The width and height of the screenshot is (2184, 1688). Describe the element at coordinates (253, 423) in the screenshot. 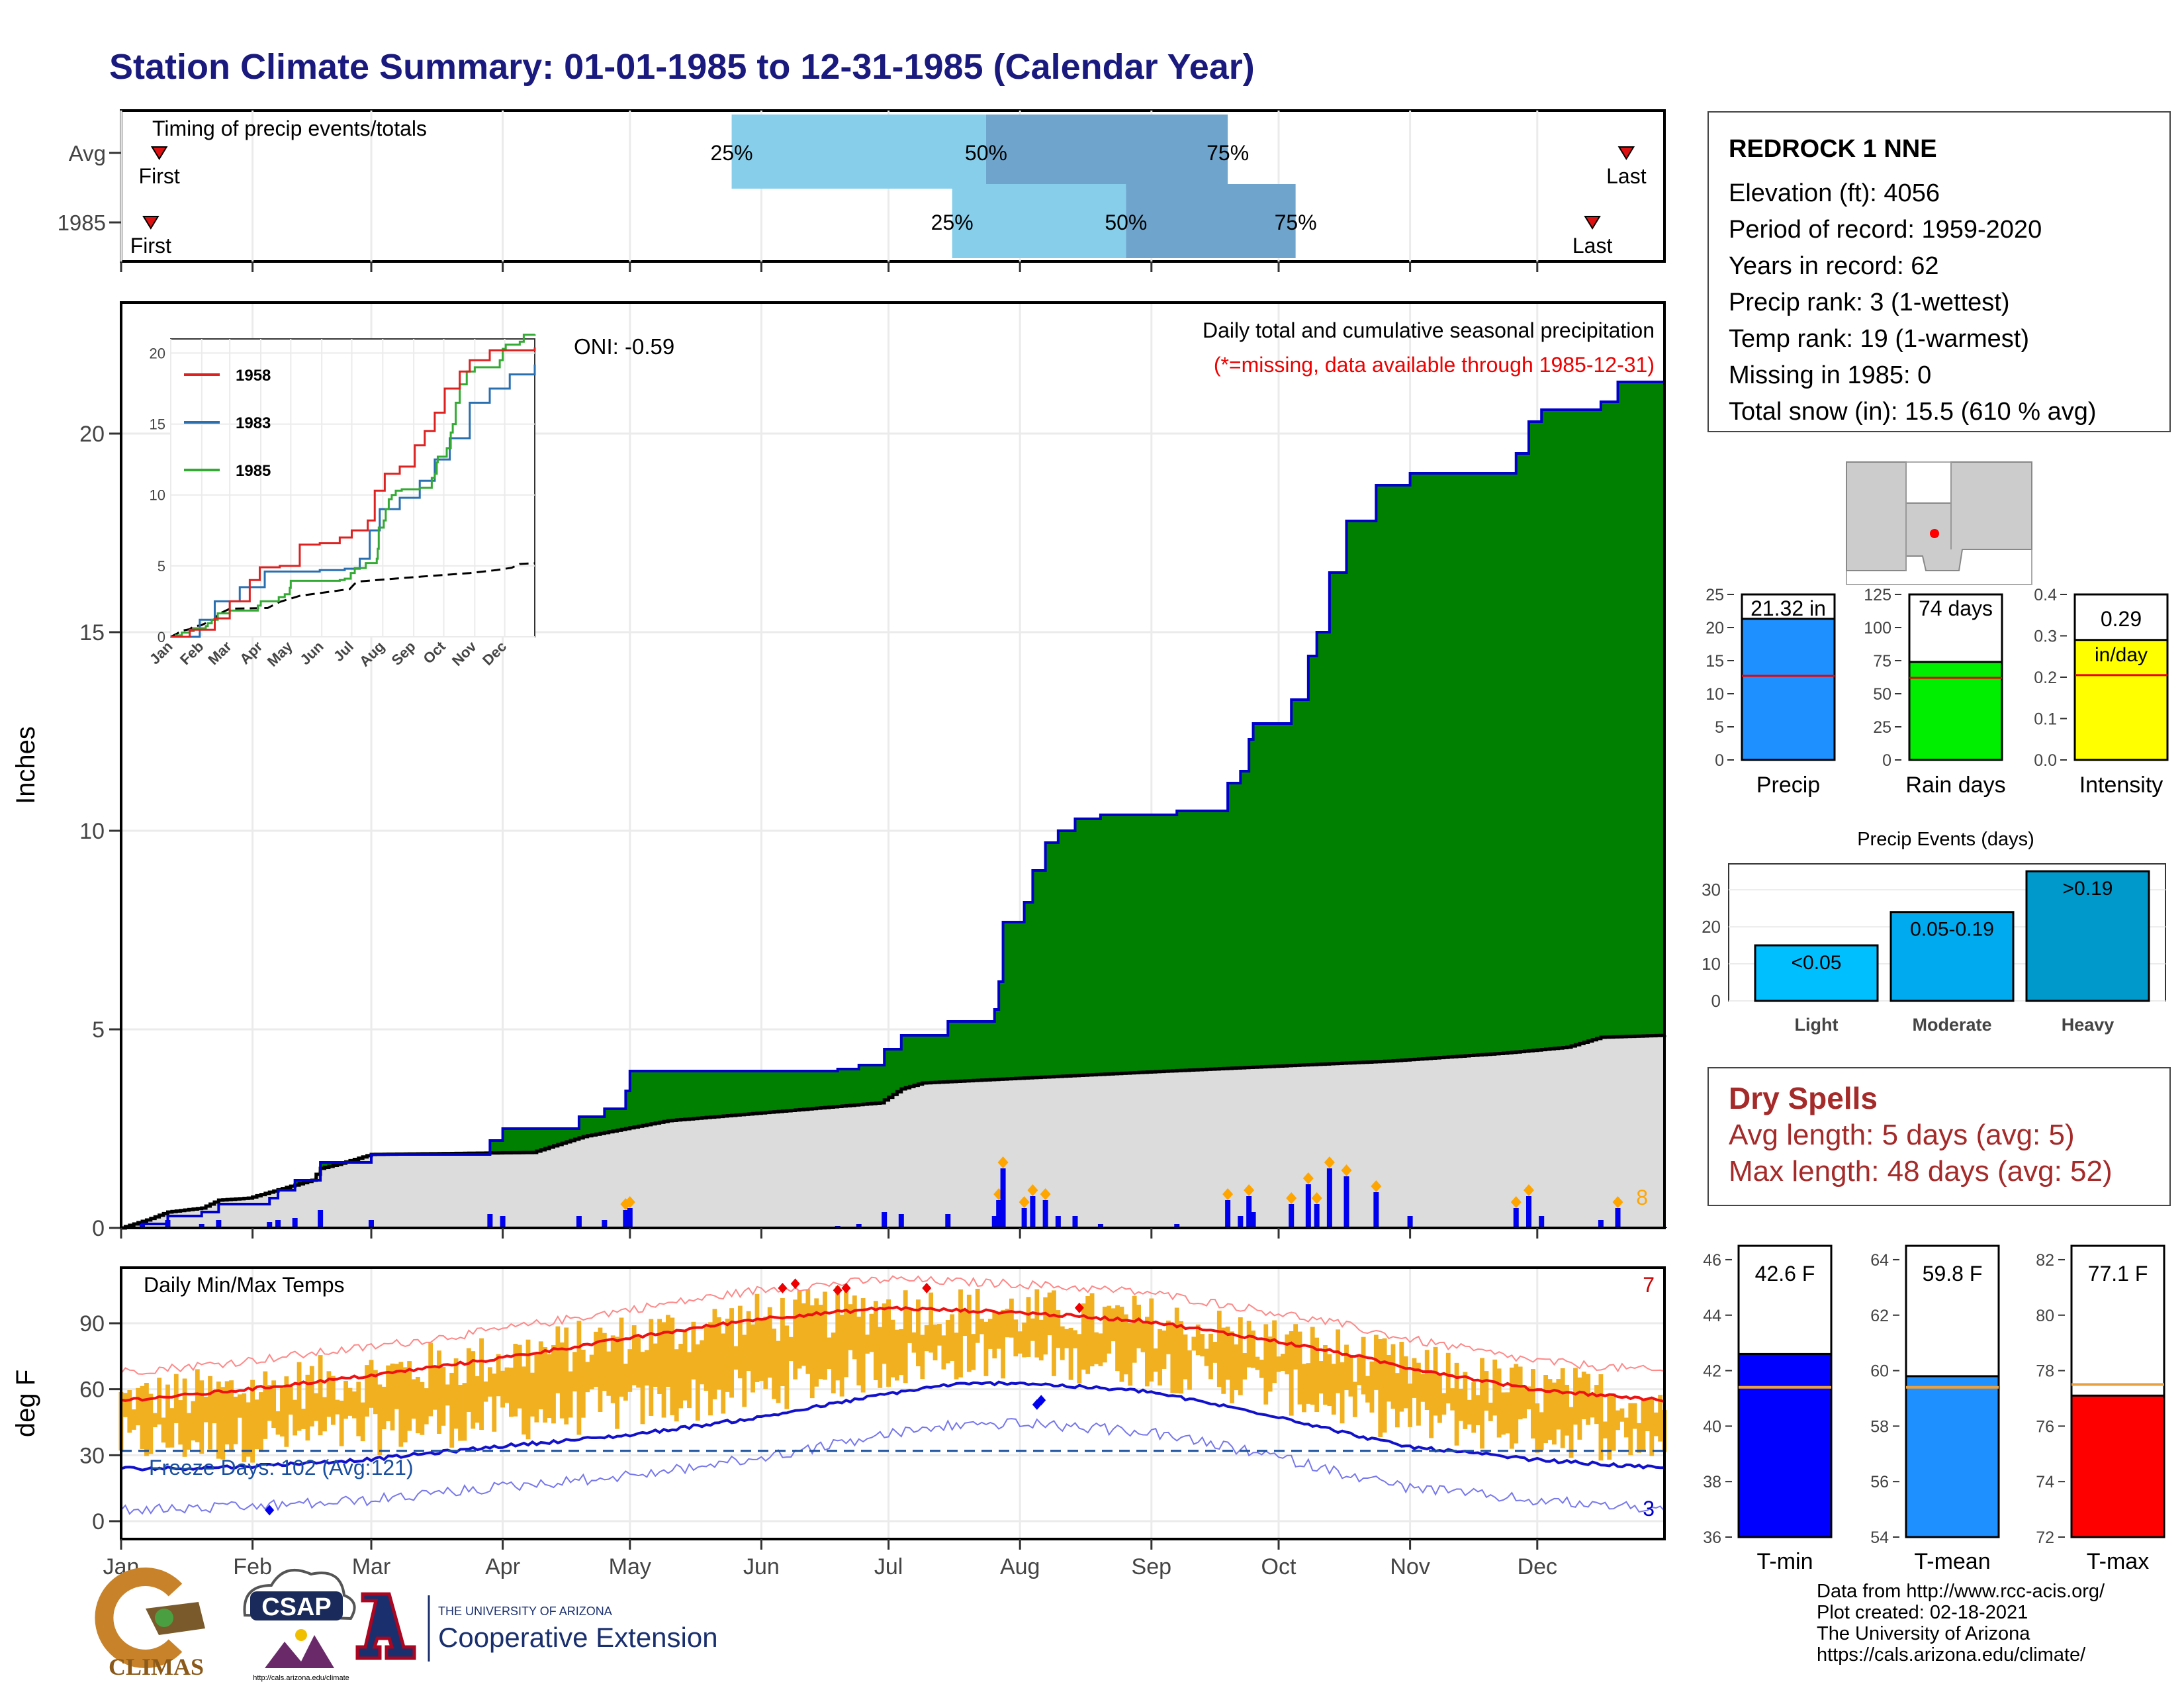

I see `inset-legend-label: 1983` at that location.